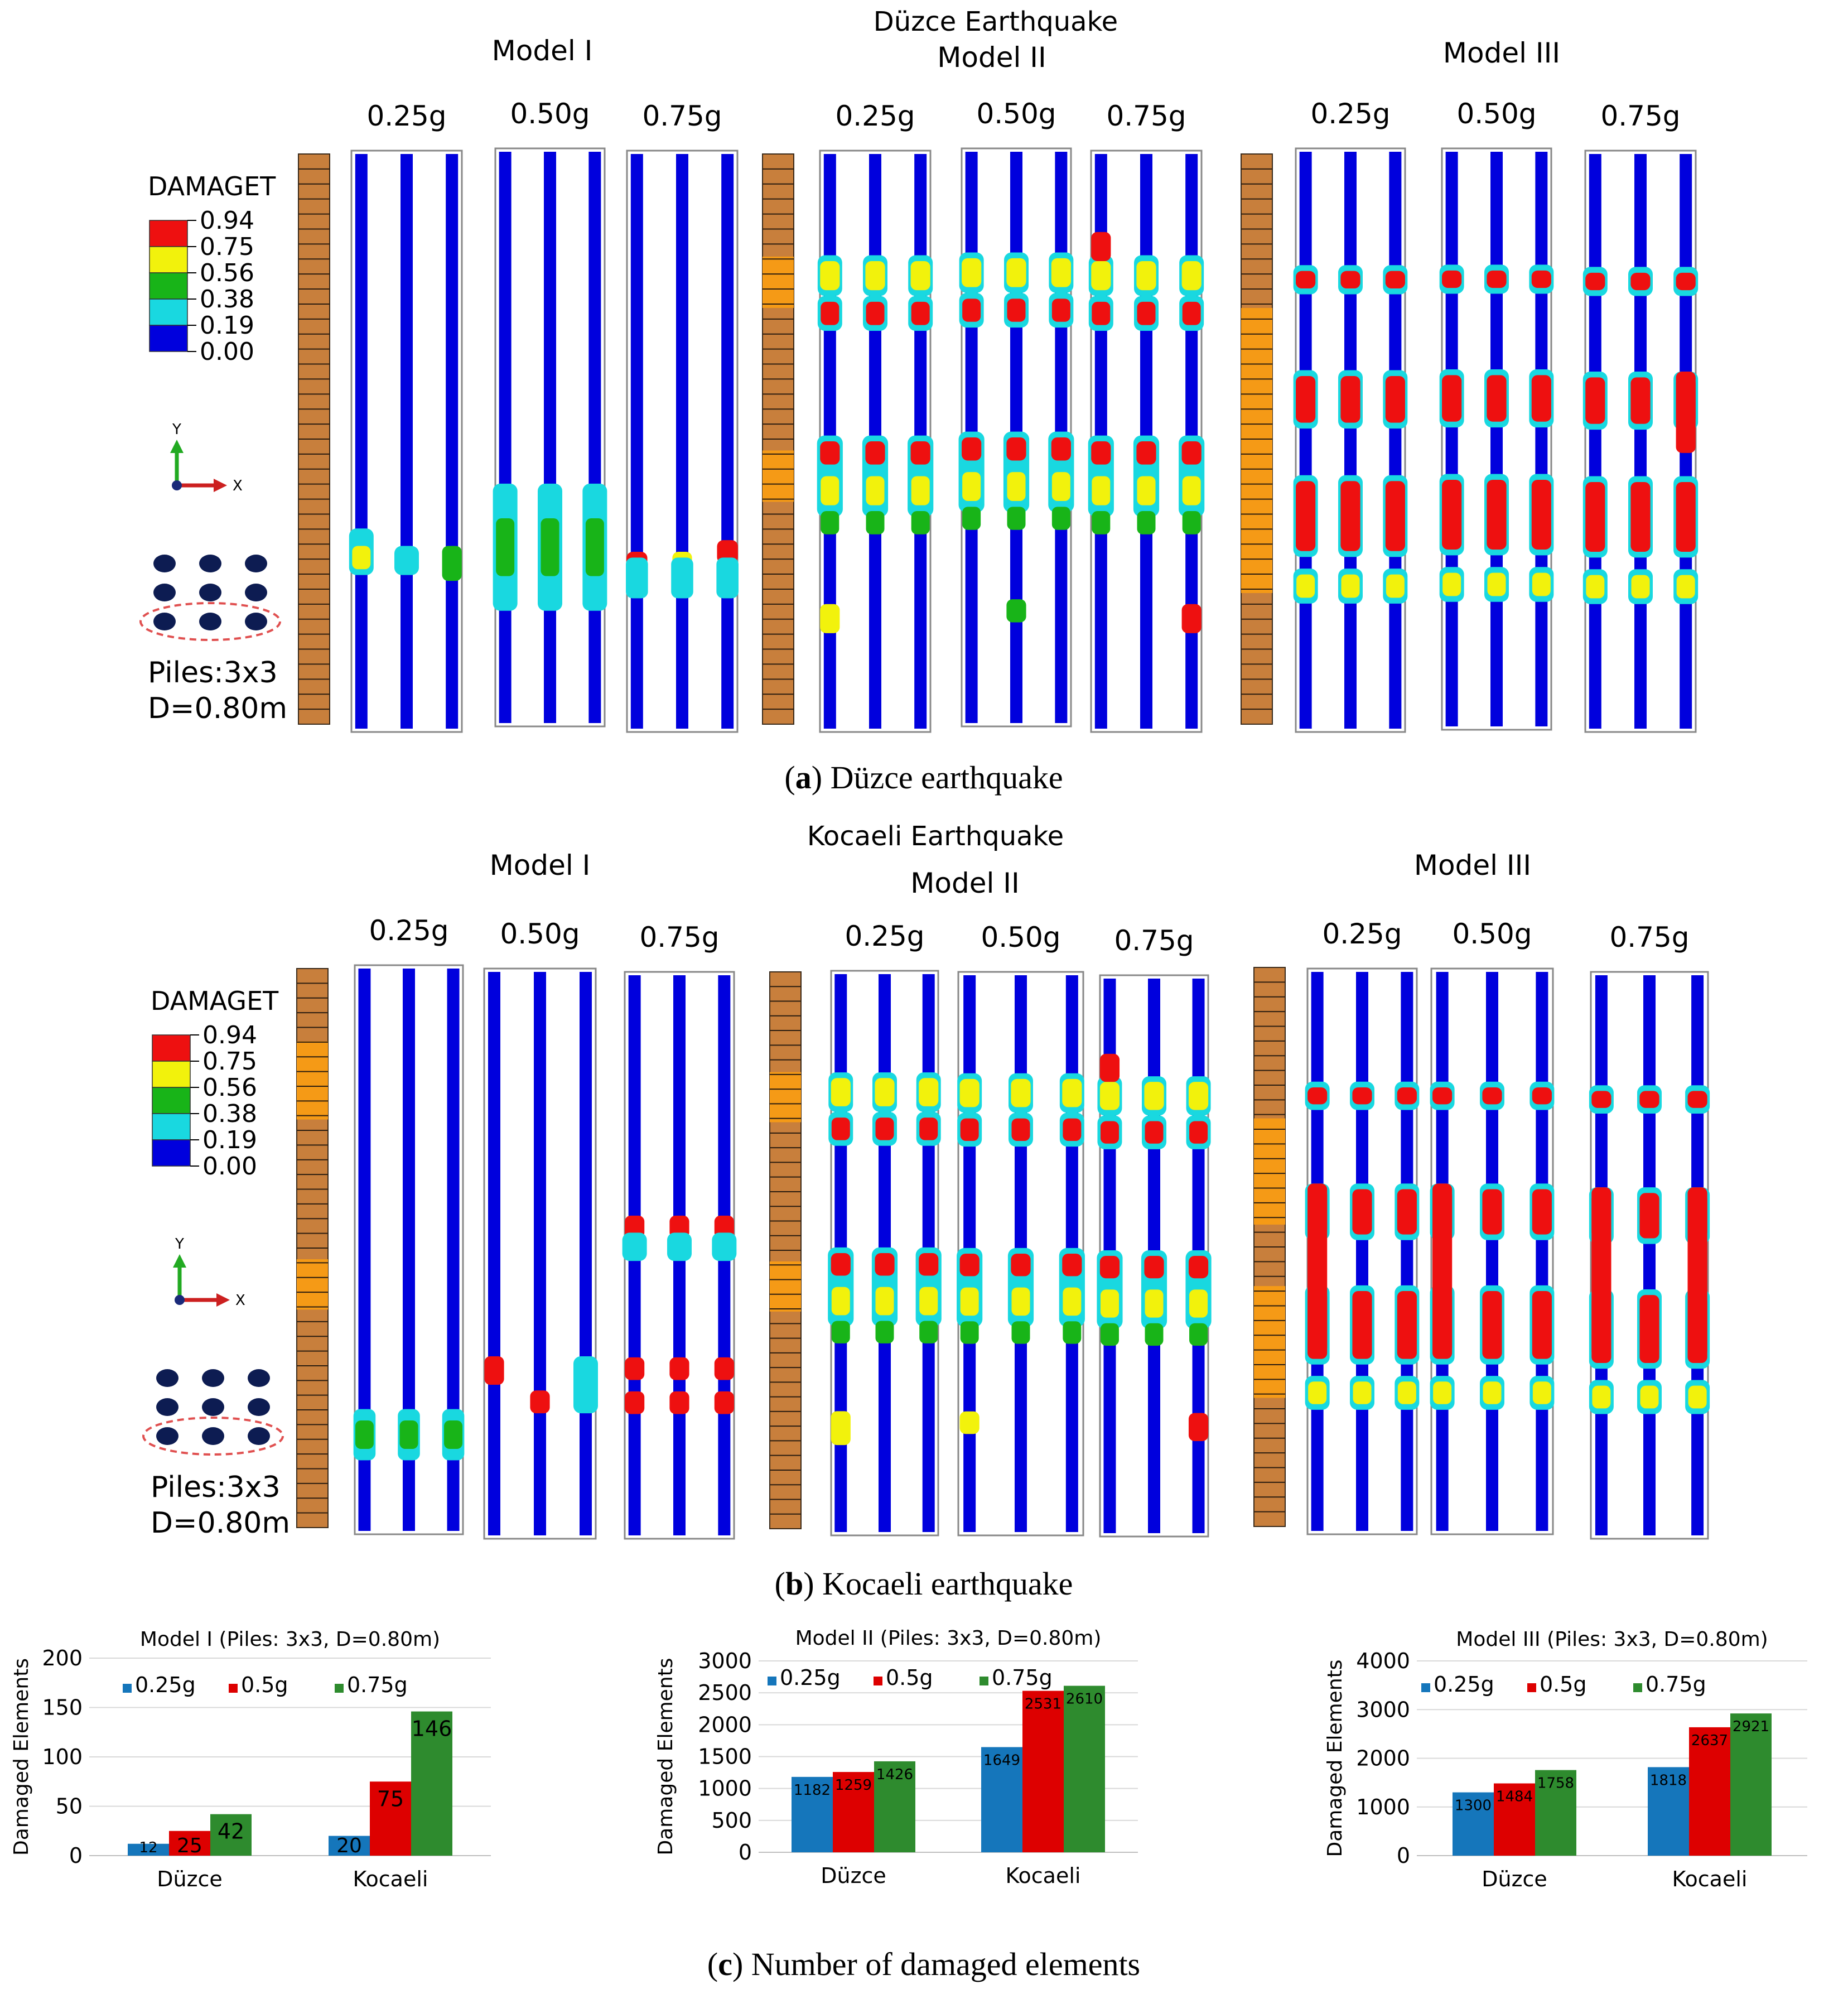 The image size is (1848, 1994). I want to click on axis-y-label: Y, so click(176, 429).